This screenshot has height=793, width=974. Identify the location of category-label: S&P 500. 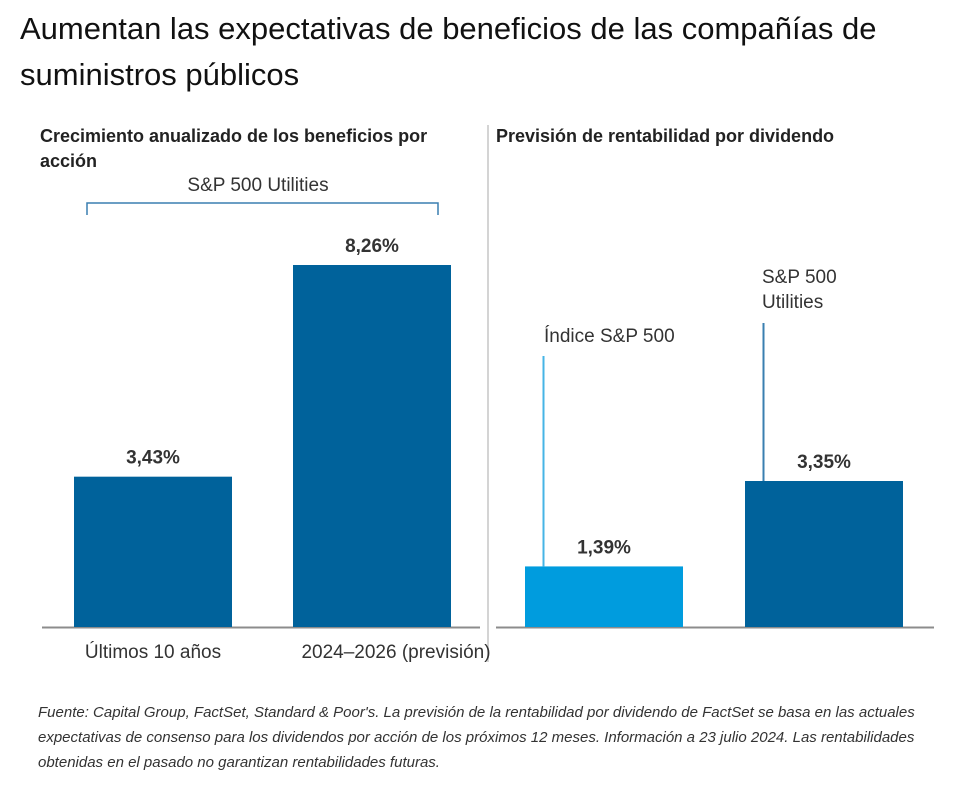
(799, 277).